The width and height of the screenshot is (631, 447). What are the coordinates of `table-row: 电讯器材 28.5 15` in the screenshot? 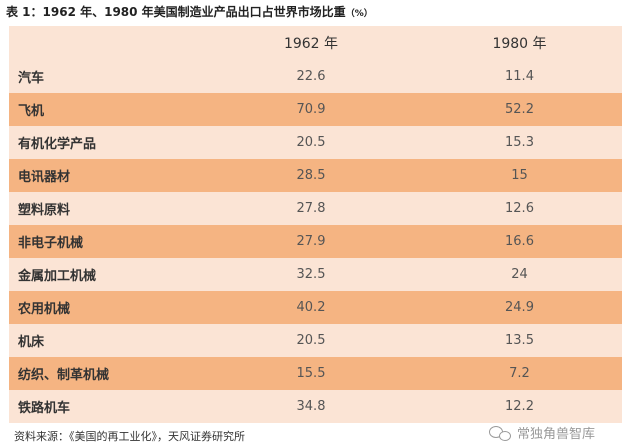 It's located at (315, 175).